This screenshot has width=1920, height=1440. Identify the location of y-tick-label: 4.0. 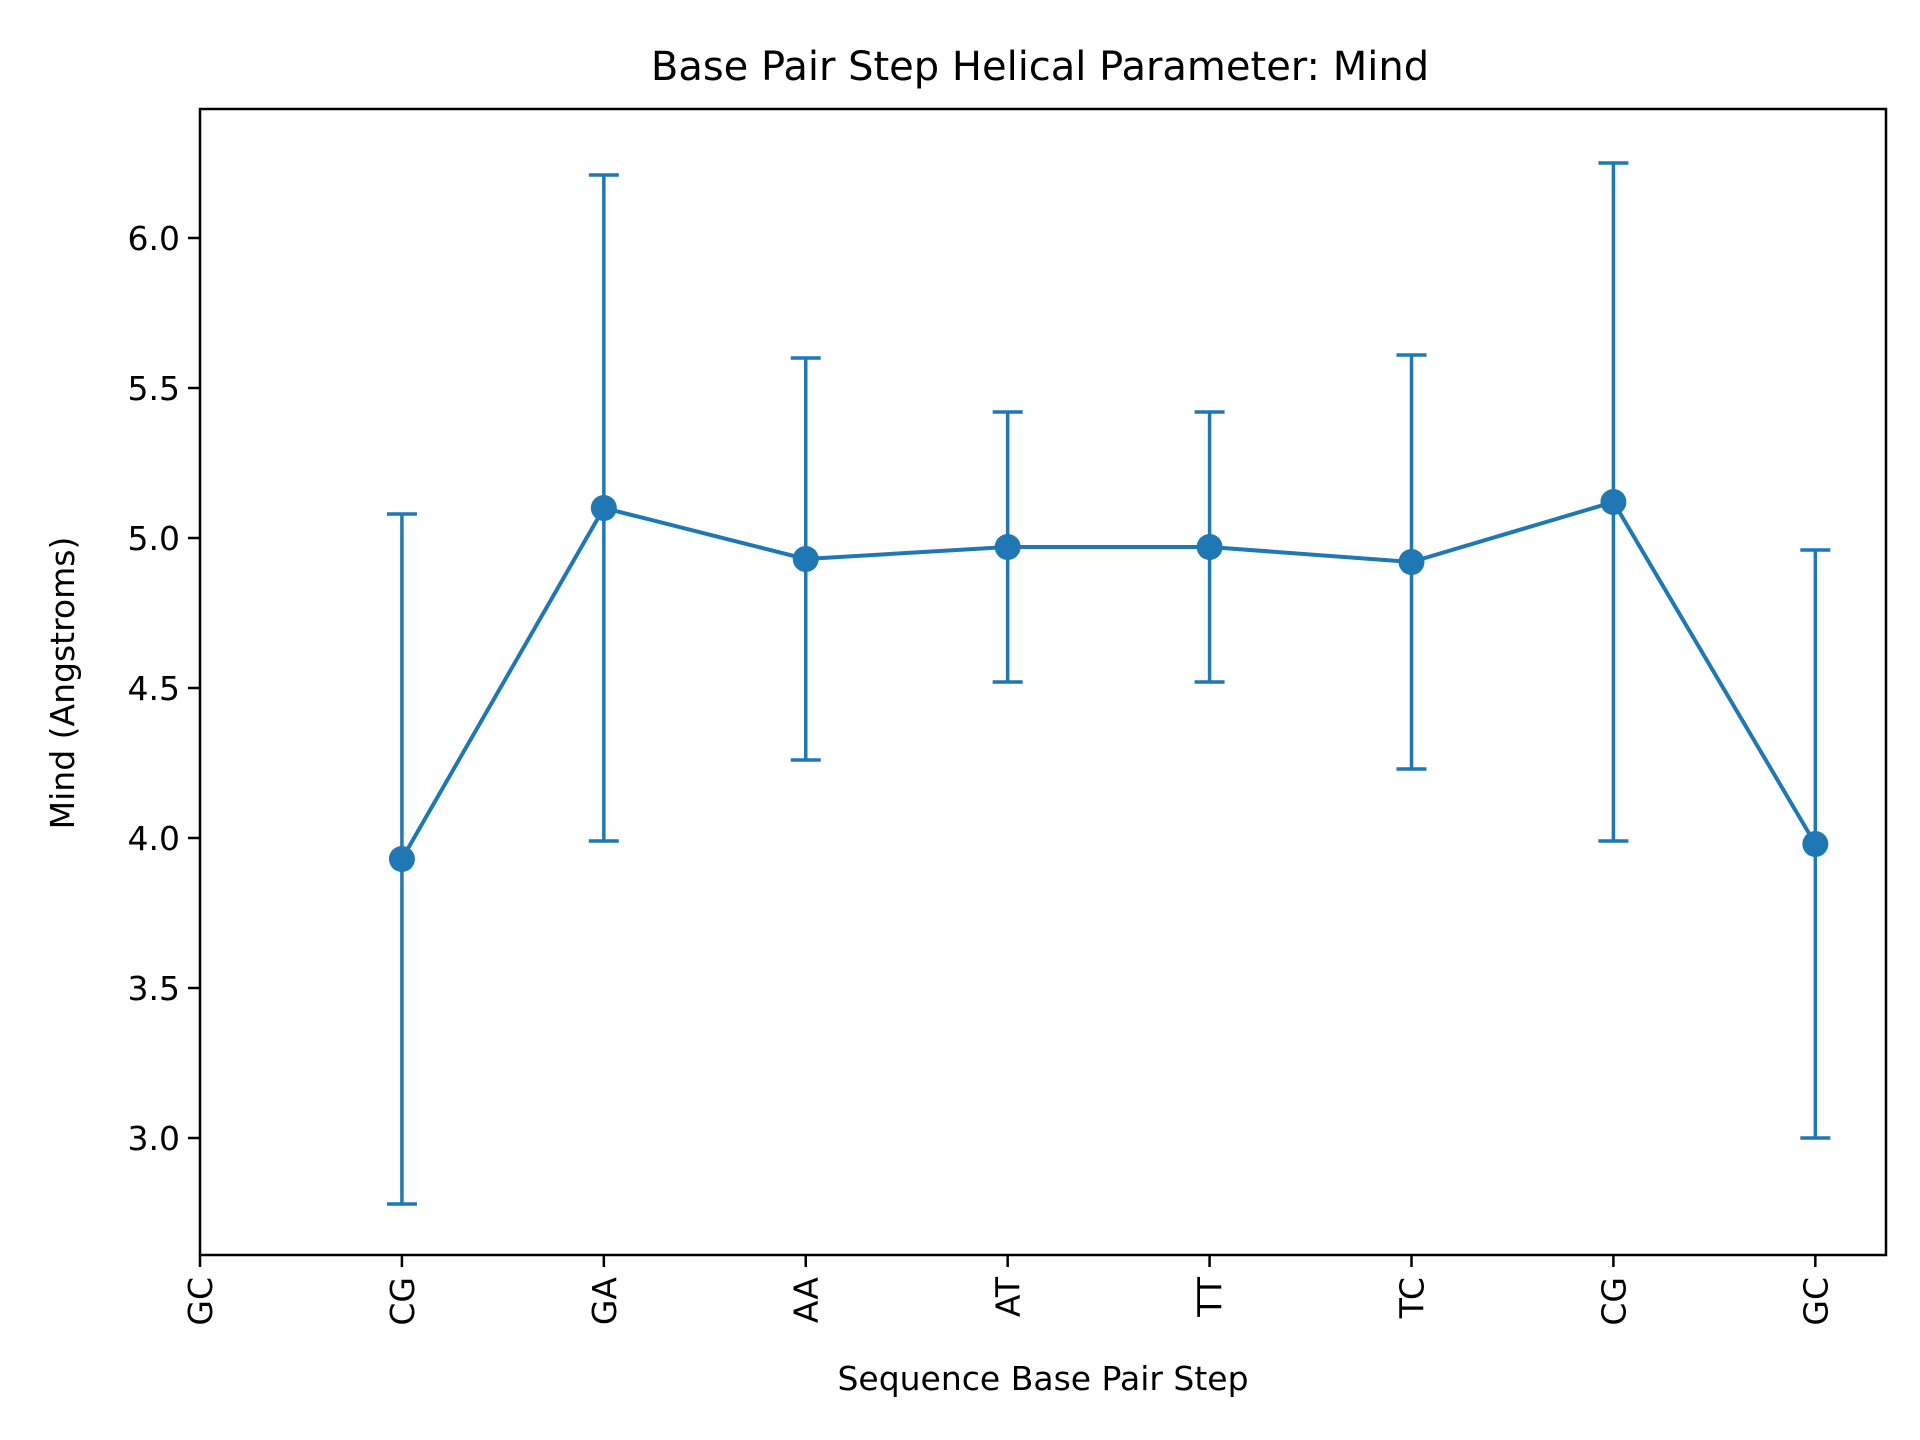
(154, 838).